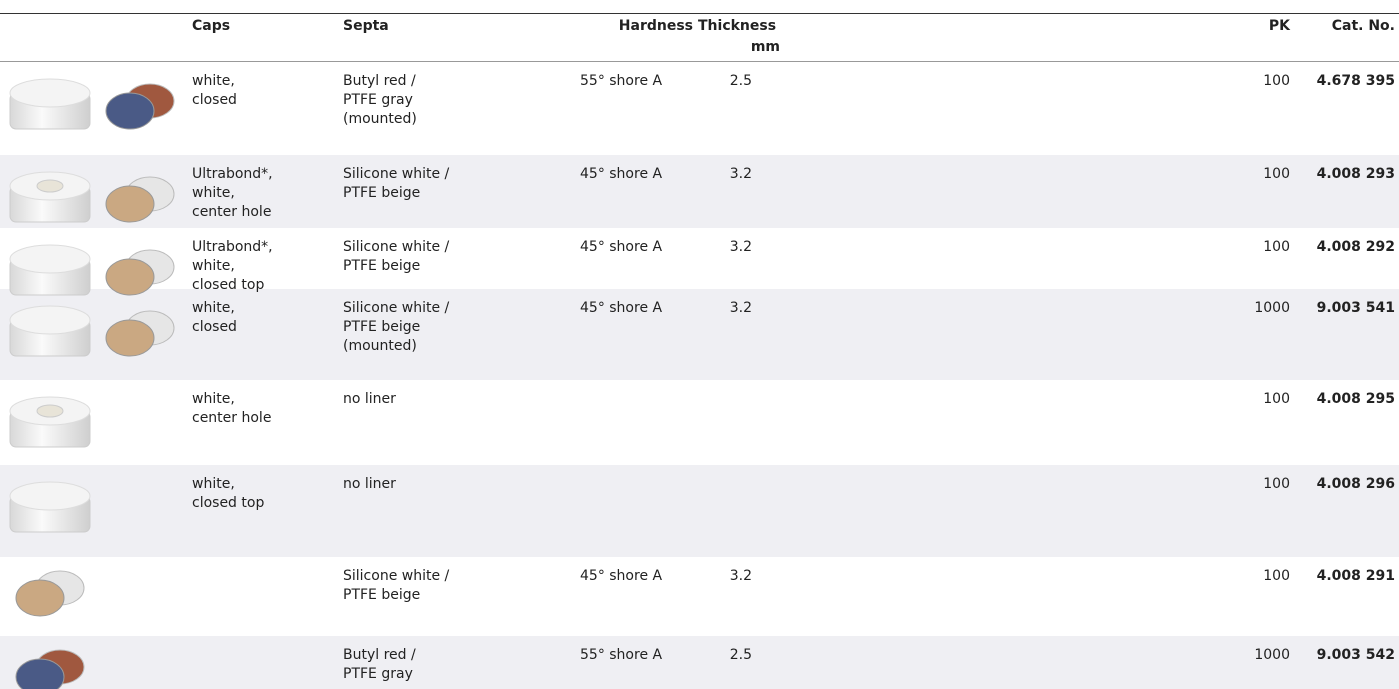 The width and height of the screenshot is (1399, 689). I want to click on header-thickness-unit: mm, so click(765, 47).